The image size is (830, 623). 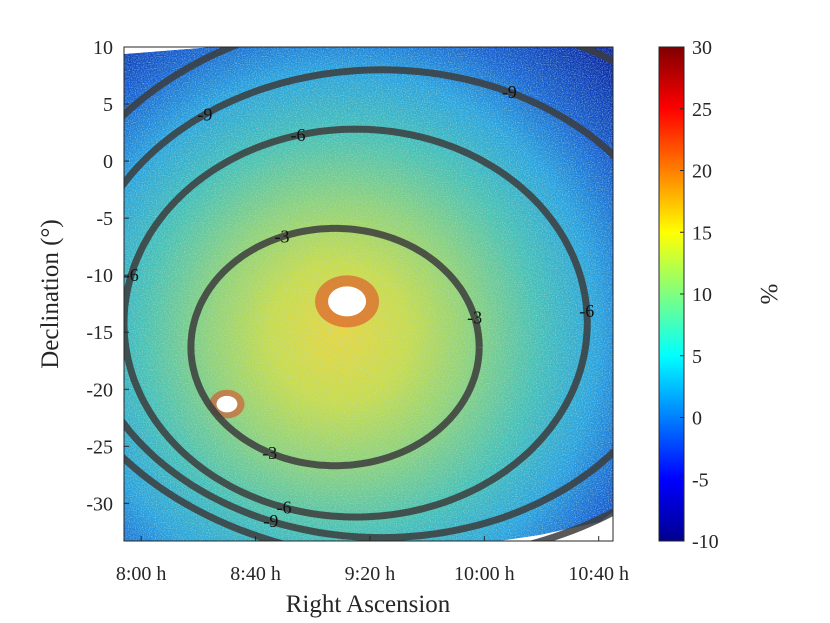 What do you see at coordinates (697, 357) in the screenshot?
I see `colorbar-tick-label: 5` at bounding box center [697, 357].